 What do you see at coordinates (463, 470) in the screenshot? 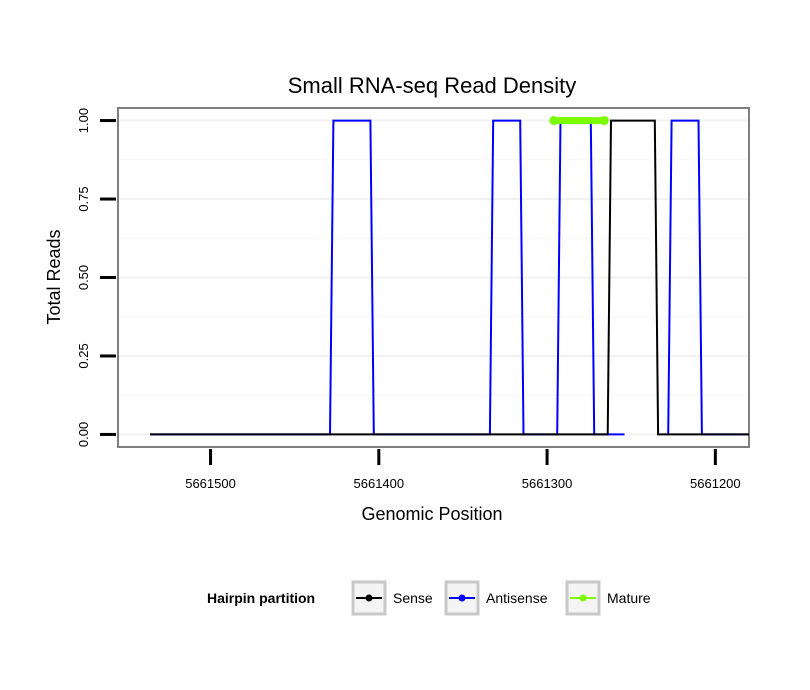
I see `x-axis: 5661500 5661400 5661300 5661200` at bounding box center [463, 470].